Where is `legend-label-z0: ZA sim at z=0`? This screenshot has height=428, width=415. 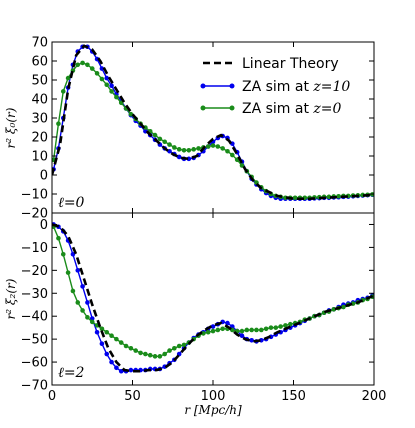 legend-label-z0: ZA sim at z=0 is located at coordinates (292, 109).